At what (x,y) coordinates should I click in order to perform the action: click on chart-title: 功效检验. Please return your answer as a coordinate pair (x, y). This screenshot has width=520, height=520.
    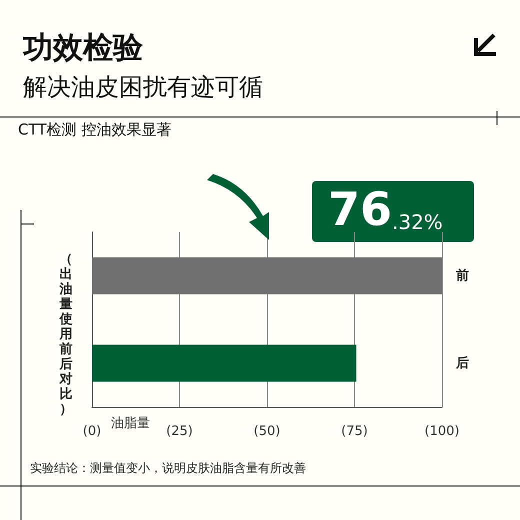
    Looking at the image, I should click on (83, 48).